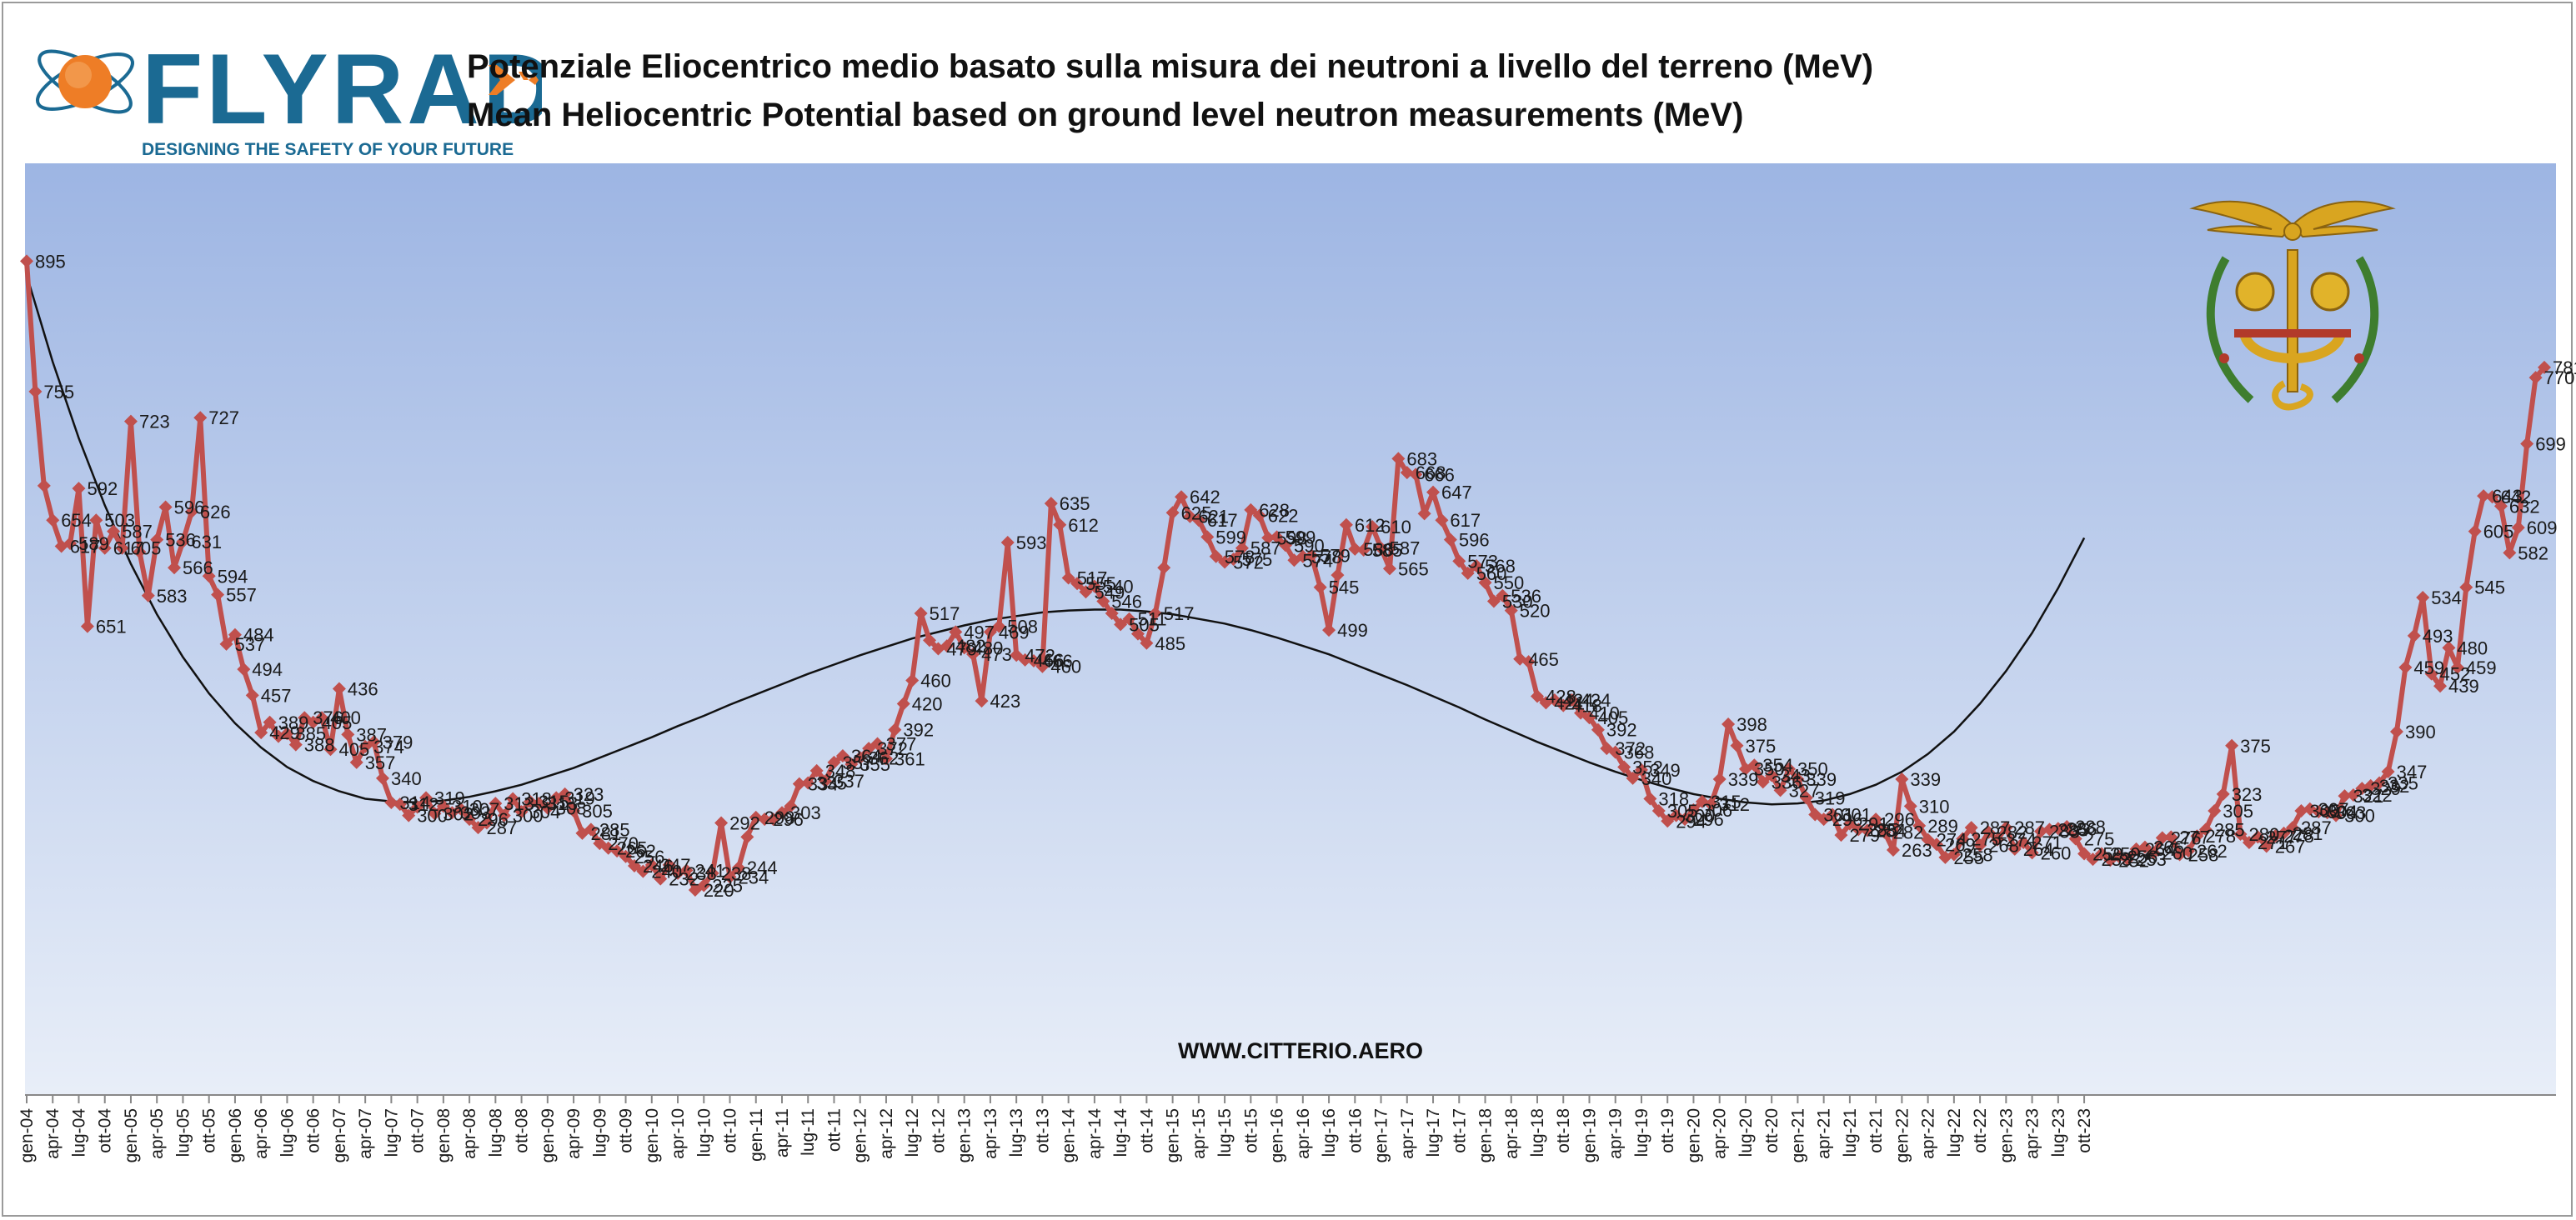  I want to click on data-label: 354, so click(1777, 765).